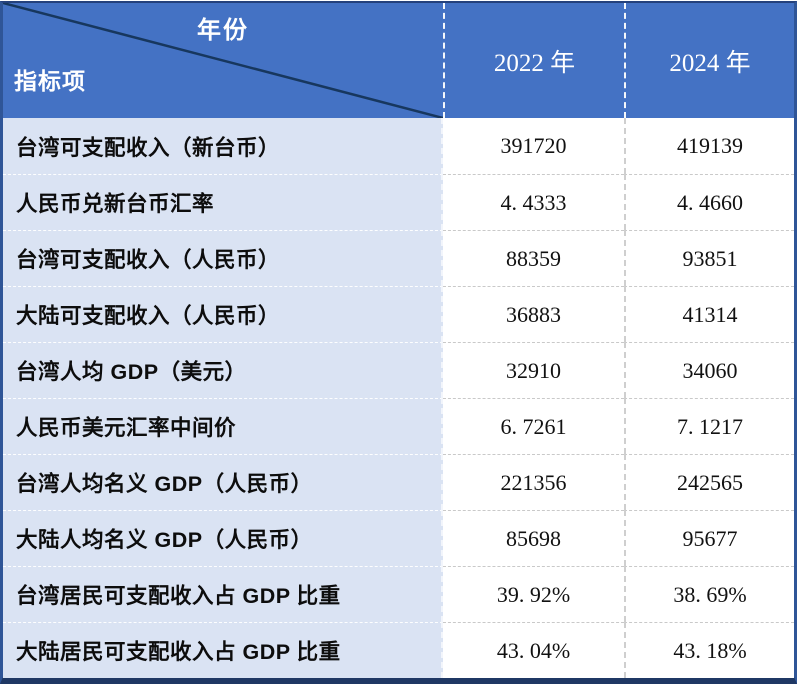  I want to click on value-cell-2022: 39. 92%, so click(533, 594).